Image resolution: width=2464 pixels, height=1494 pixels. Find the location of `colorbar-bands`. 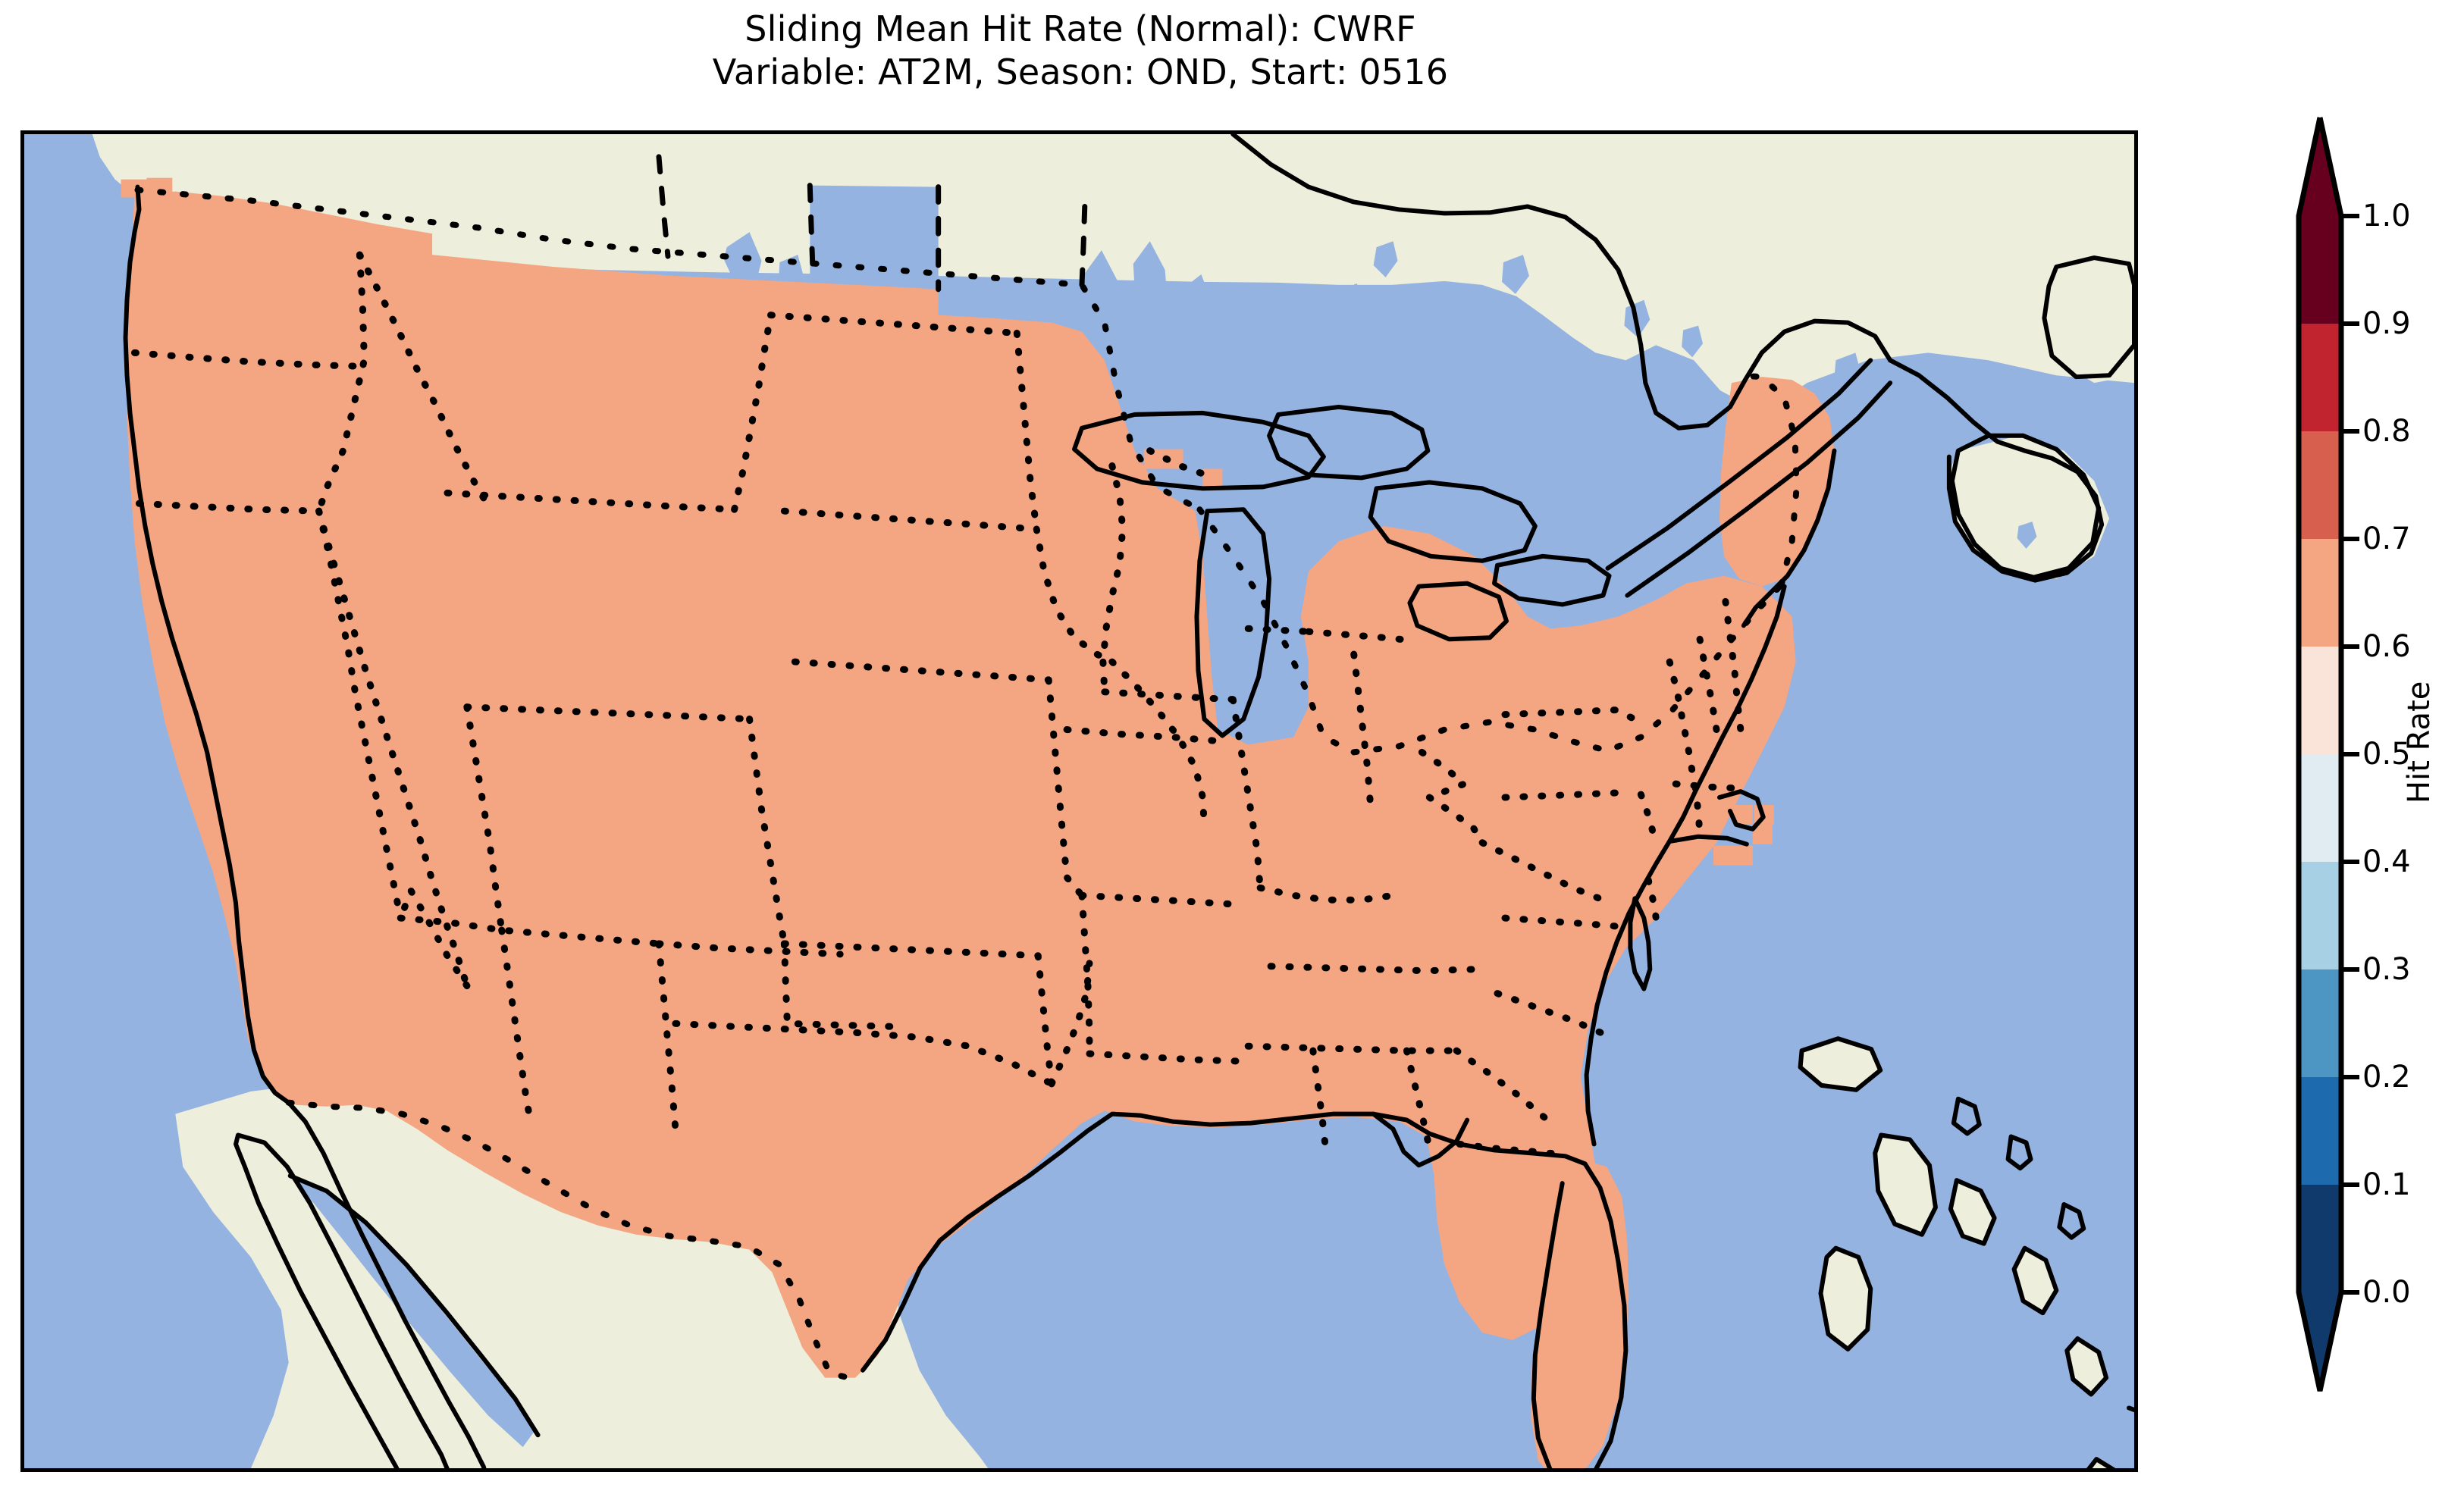

colorbar-bands is located at coordinates (2320, 754).